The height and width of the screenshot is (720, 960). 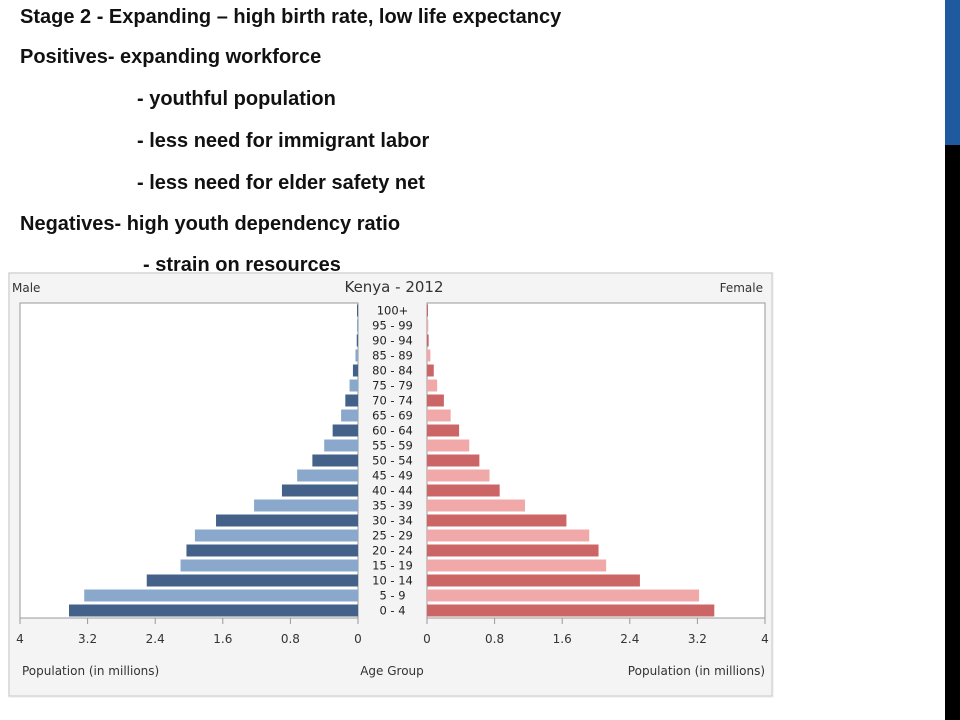 I want to click on positive-item: - youthful population, so click(x=236, y=99).